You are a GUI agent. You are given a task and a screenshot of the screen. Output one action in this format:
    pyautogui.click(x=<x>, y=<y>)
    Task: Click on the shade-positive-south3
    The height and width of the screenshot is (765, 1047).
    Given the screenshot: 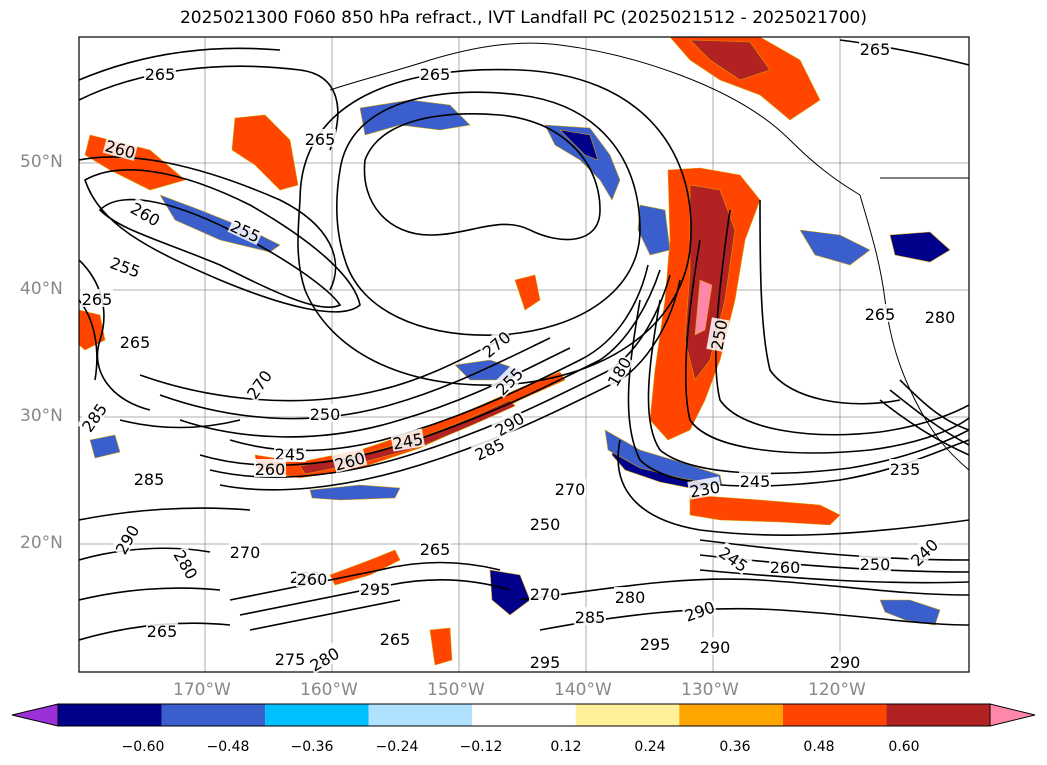 What is the action you would take?
    pyautogui.click(x=441, y=646)
    